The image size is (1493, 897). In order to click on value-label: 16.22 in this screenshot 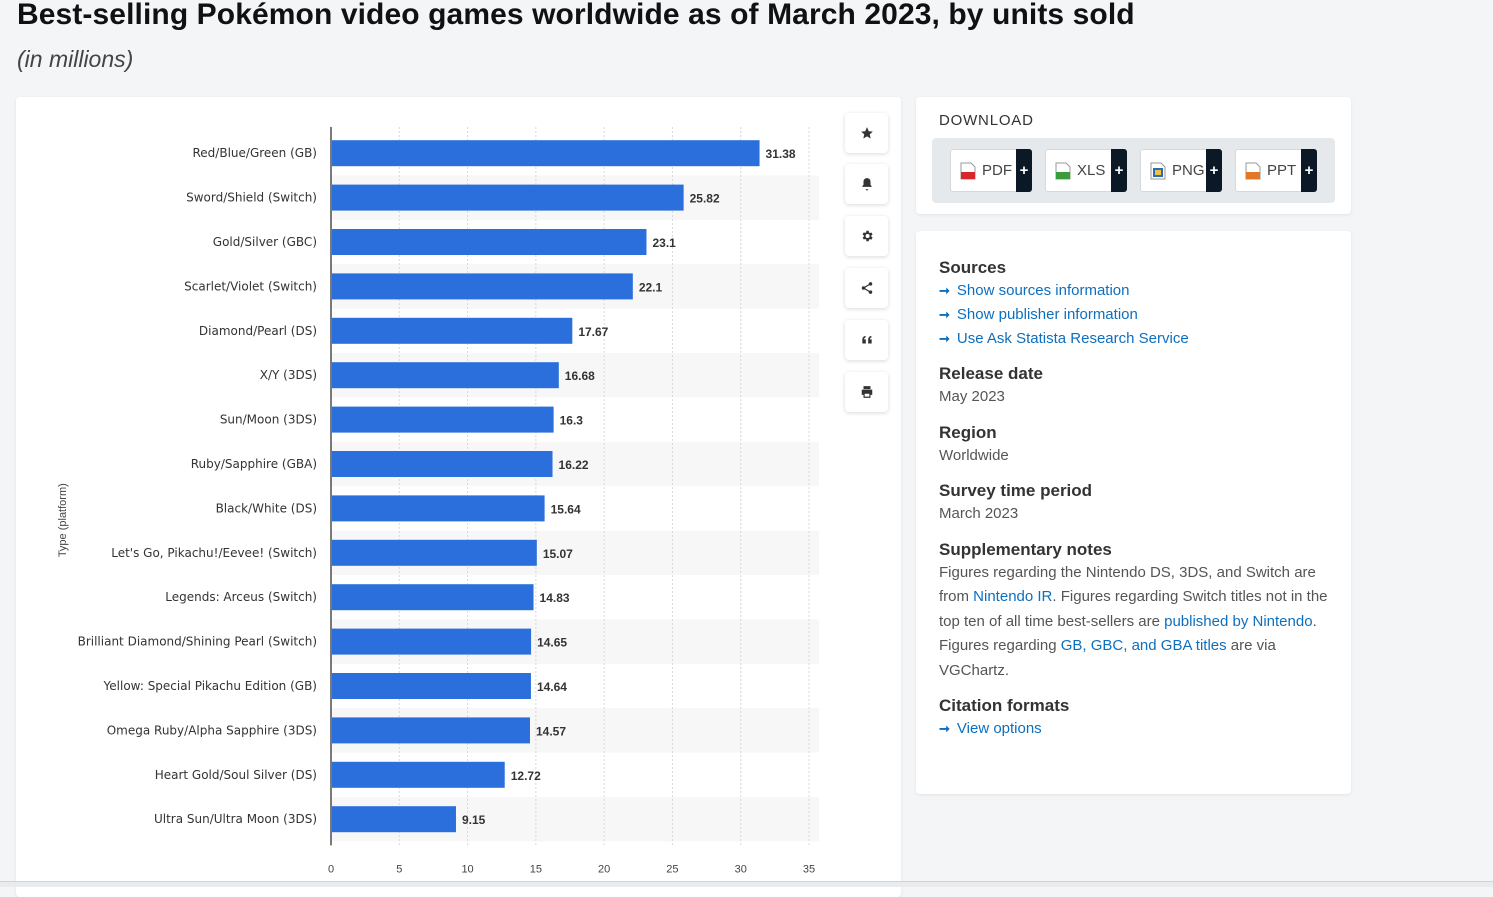, I will do `click(574, 465)`.